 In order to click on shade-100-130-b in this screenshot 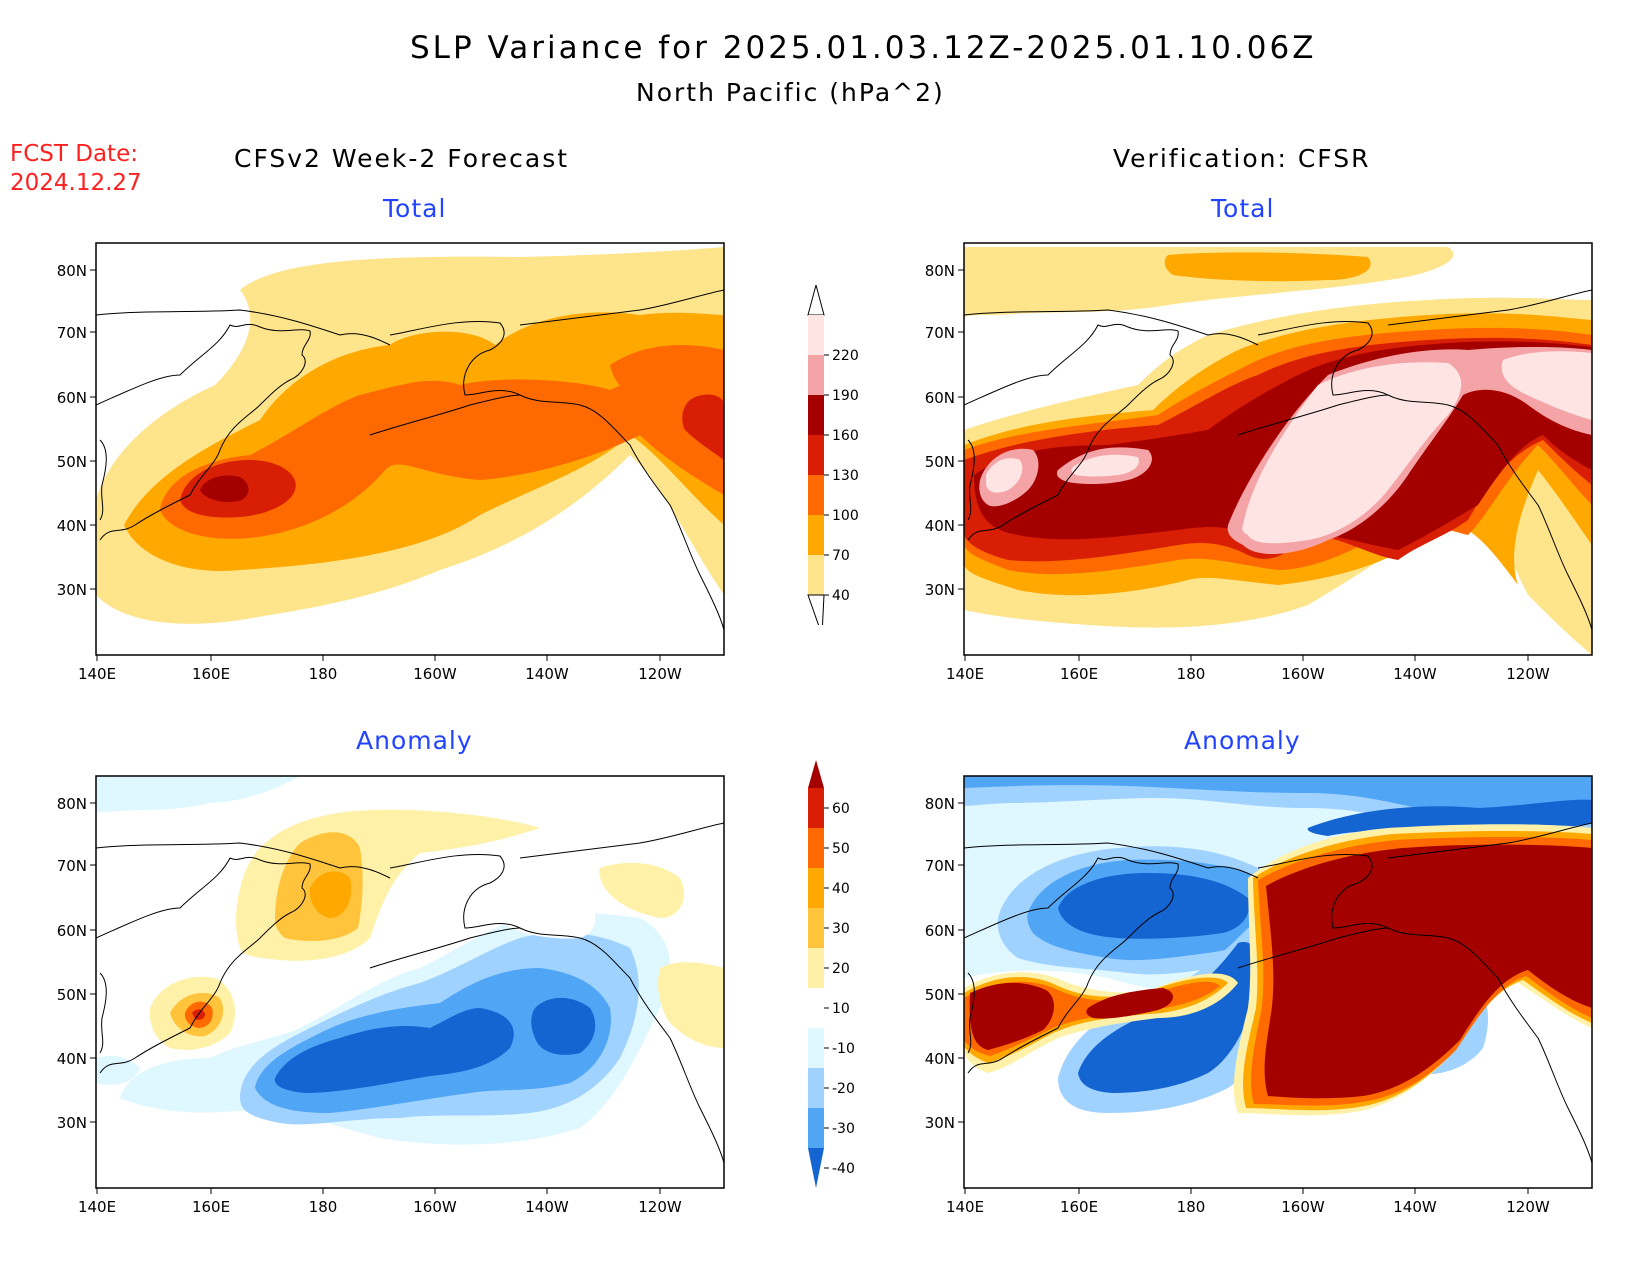, I will do `click(667, 410)`.